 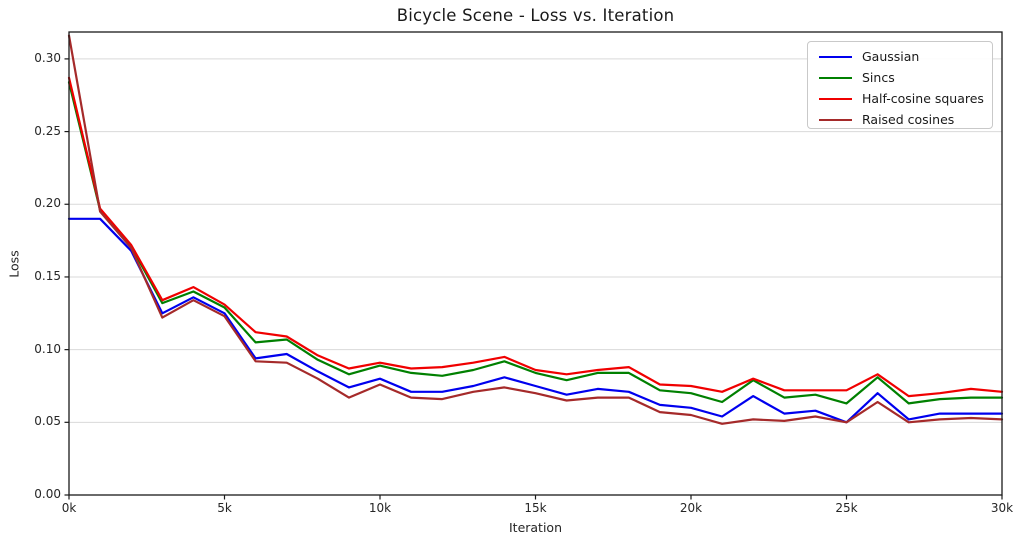 What do you see at coordinates (535, 15) in the screenshot?
I see `chart-title: Bicycle Scene - Loss vs. Iteration` at bounding box center [535, 15].